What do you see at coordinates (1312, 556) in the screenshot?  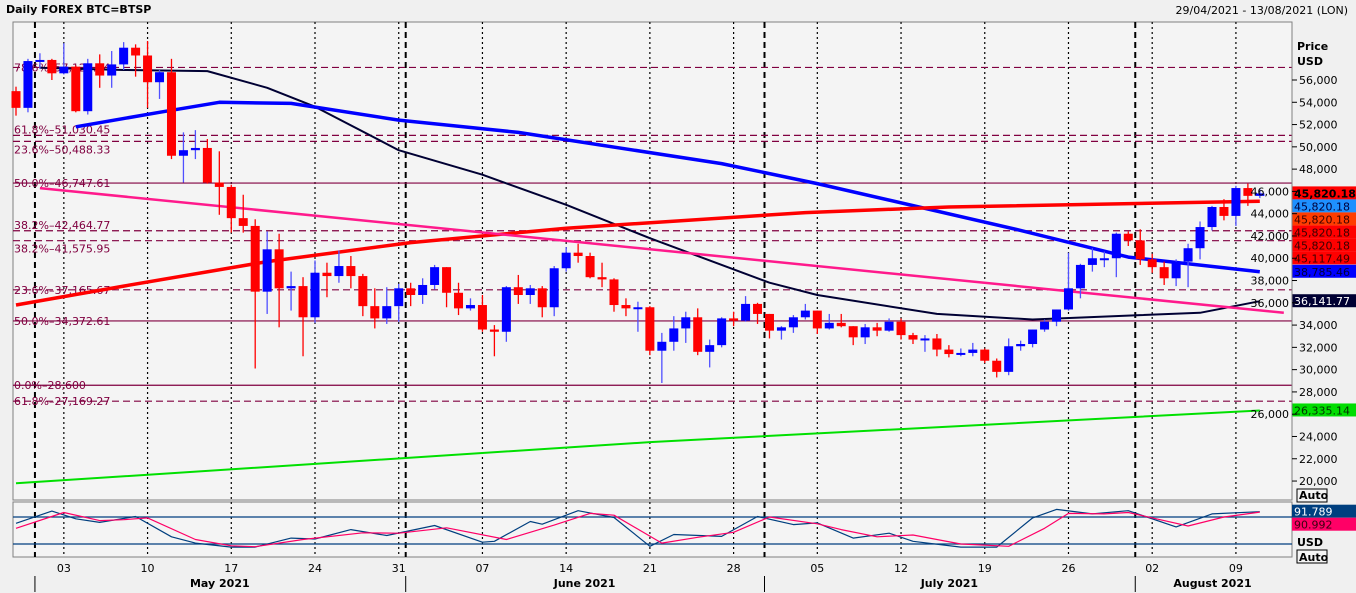 I see `osc-auto-scale-button` at bounding box center [1312, 556].